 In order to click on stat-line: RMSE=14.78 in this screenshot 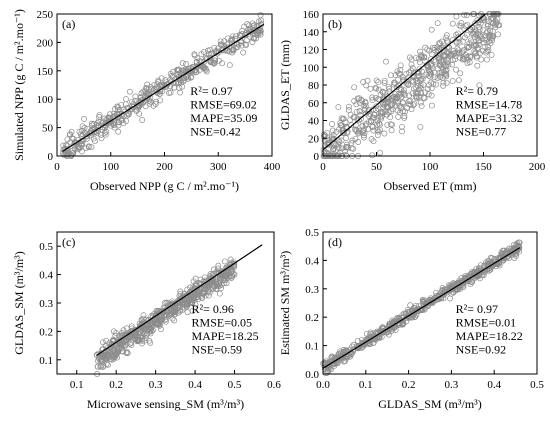, I will do `click(489, 104)`.